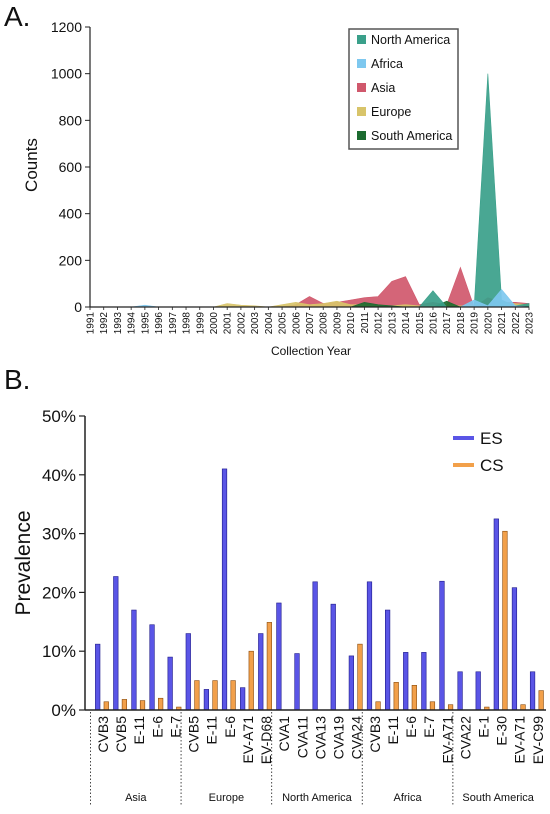  What do you see at coordinates (310, 323) in the screenshot?
I see `panel-a-x-tick-label: 2007` at bounding box center [310, 323].